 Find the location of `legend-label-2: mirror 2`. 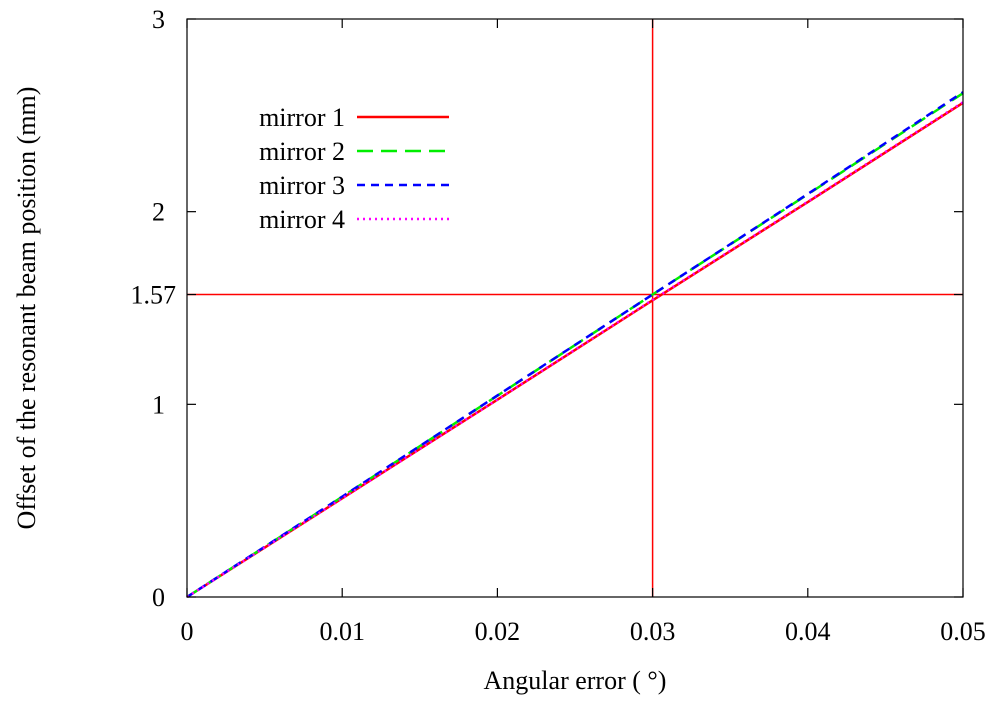

legend-label-2: mirror 2 is located at coordinates (302, 151).